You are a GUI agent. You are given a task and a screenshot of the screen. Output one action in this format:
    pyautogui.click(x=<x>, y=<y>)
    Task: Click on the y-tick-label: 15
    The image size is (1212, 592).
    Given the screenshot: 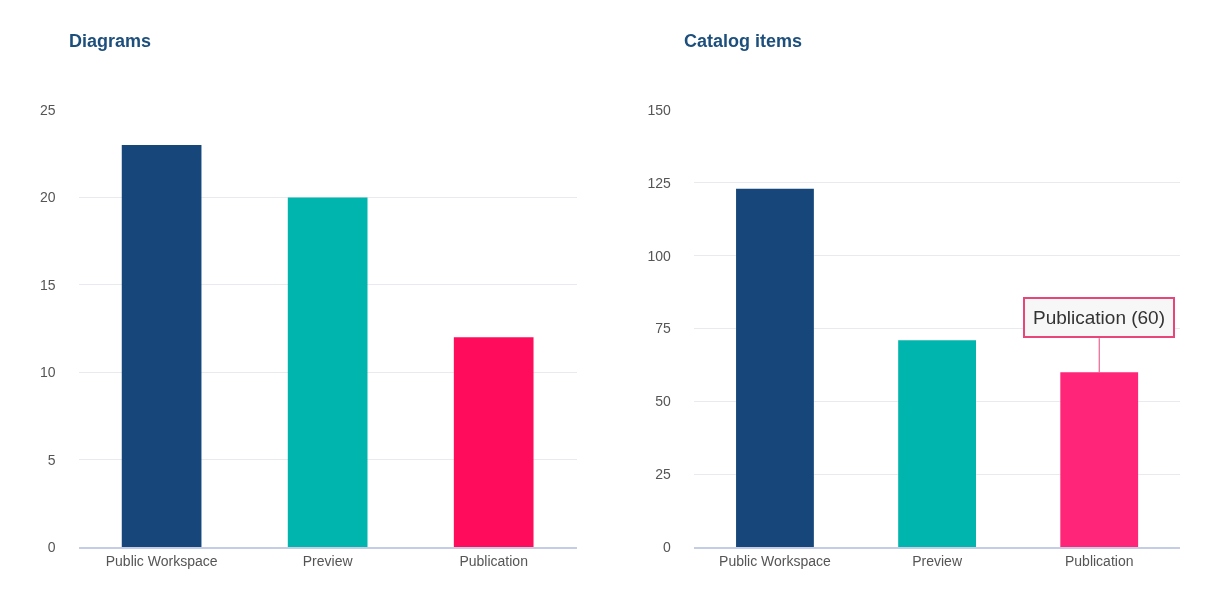 What is the action you would take?
    pyautogui.click(x=48, y=284)
    